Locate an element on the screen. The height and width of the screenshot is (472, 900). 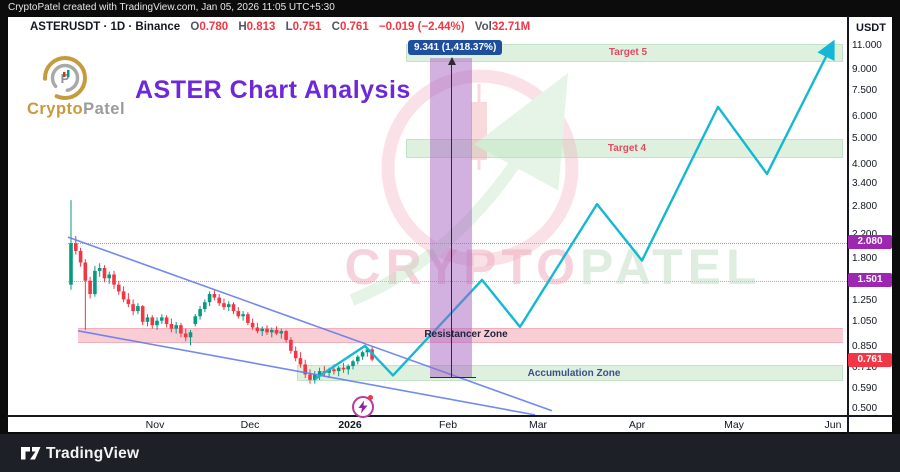
price-tick: 11.000 is located at coordinates (867, 45).